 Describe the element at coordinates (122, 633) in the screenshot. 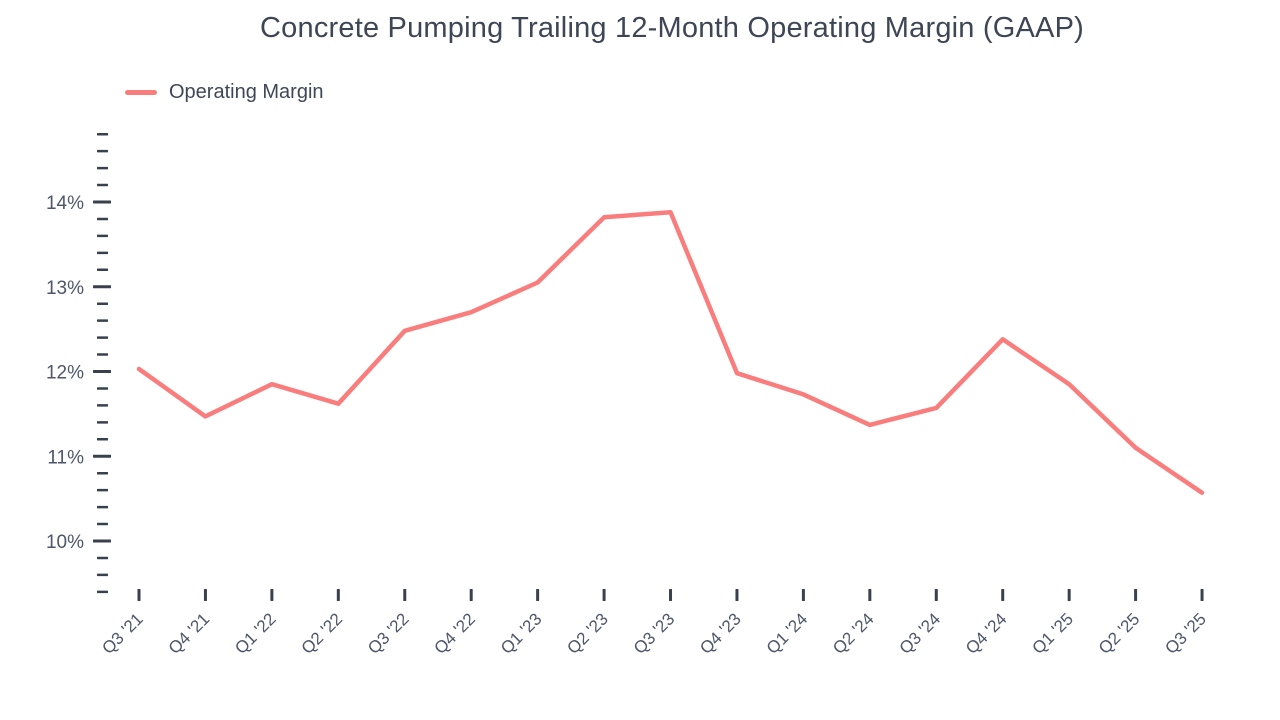

I see `x-axis-label: Q3 '21` at that location.